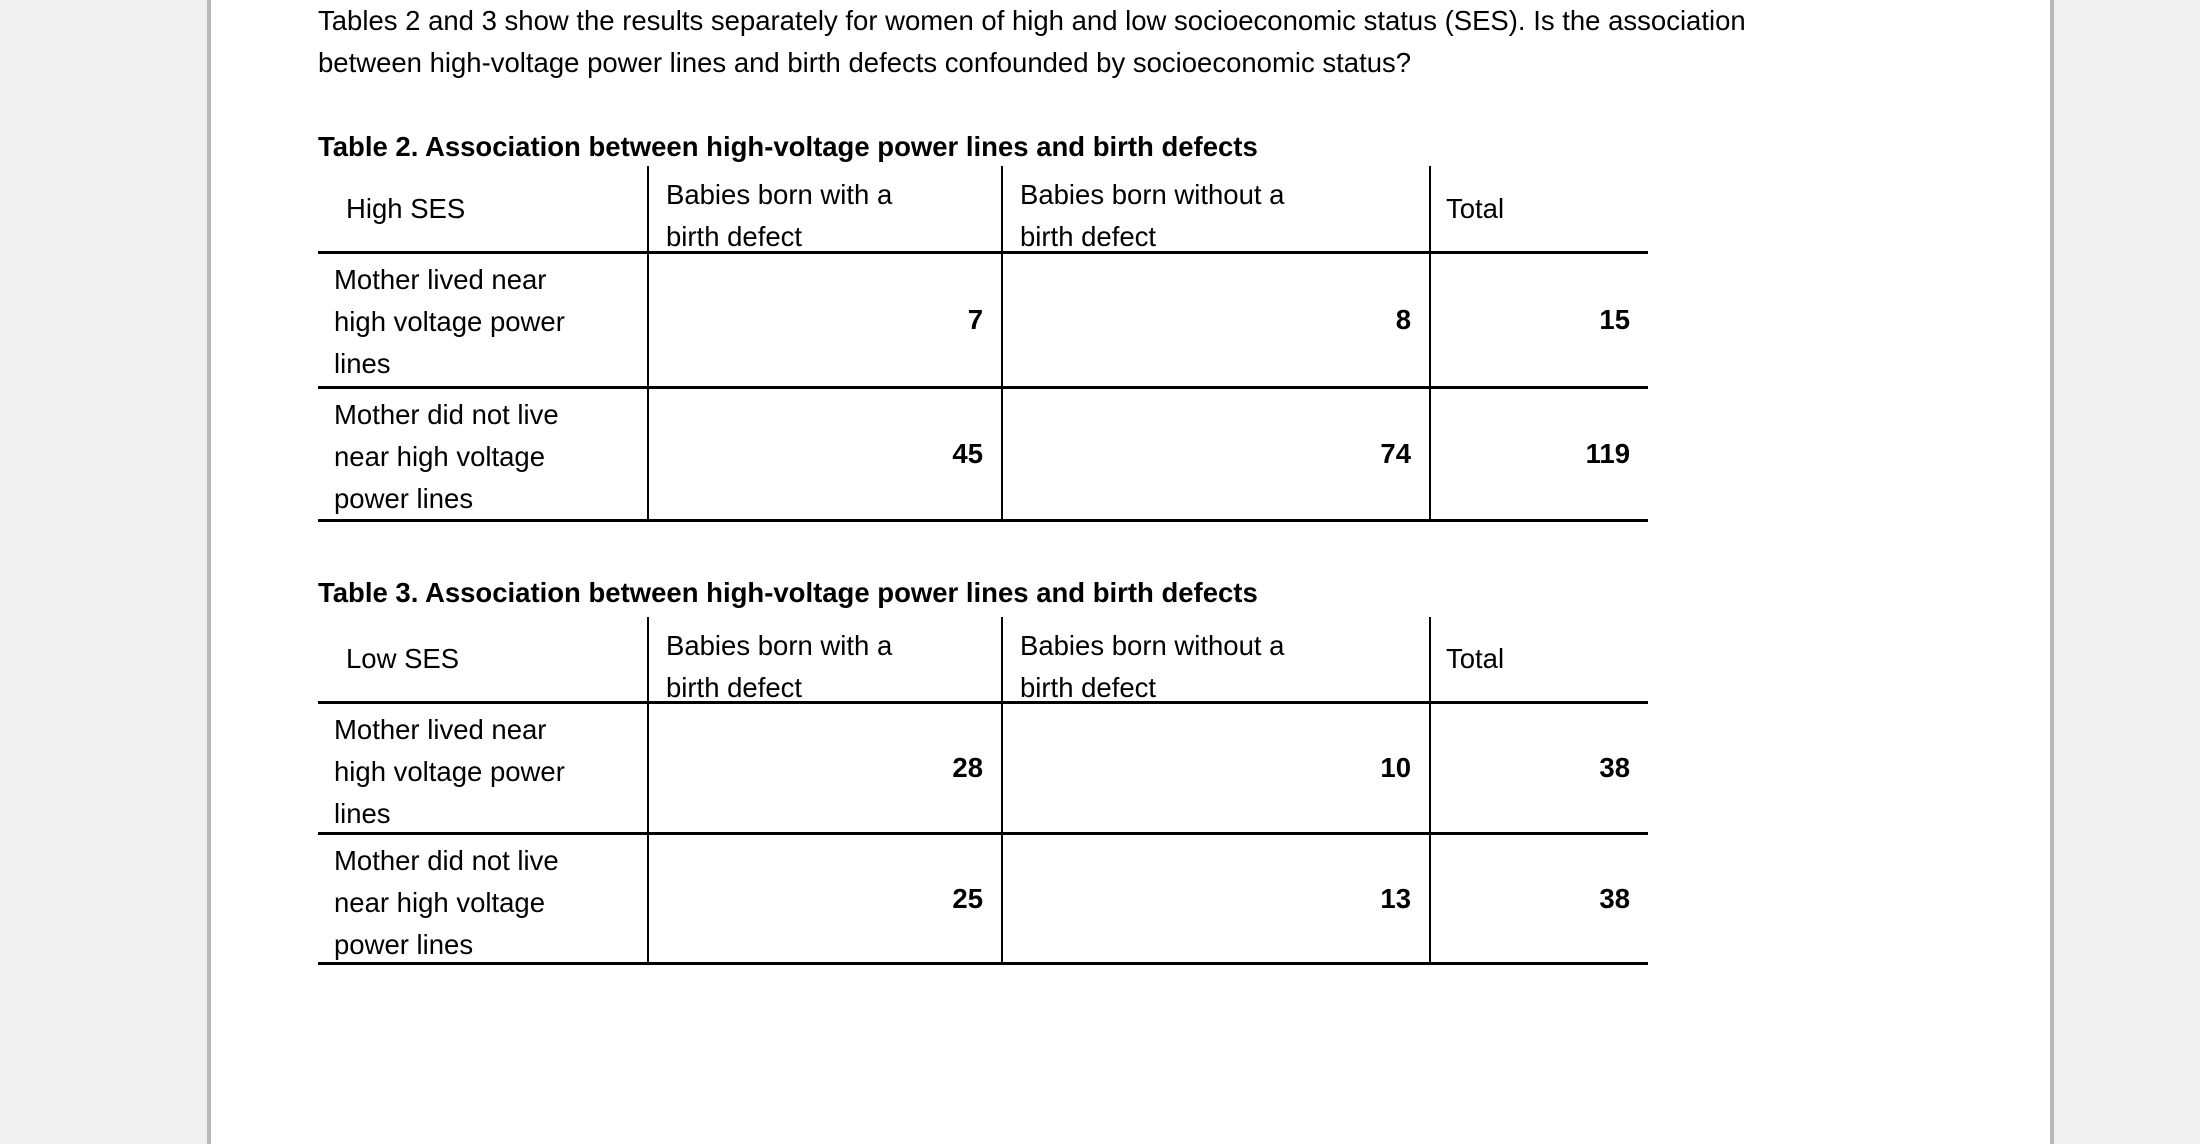 The image size is (2200, 1144). I want to click on table3-header-with-defect: Babies born with a birth defect, so click(826, 660).